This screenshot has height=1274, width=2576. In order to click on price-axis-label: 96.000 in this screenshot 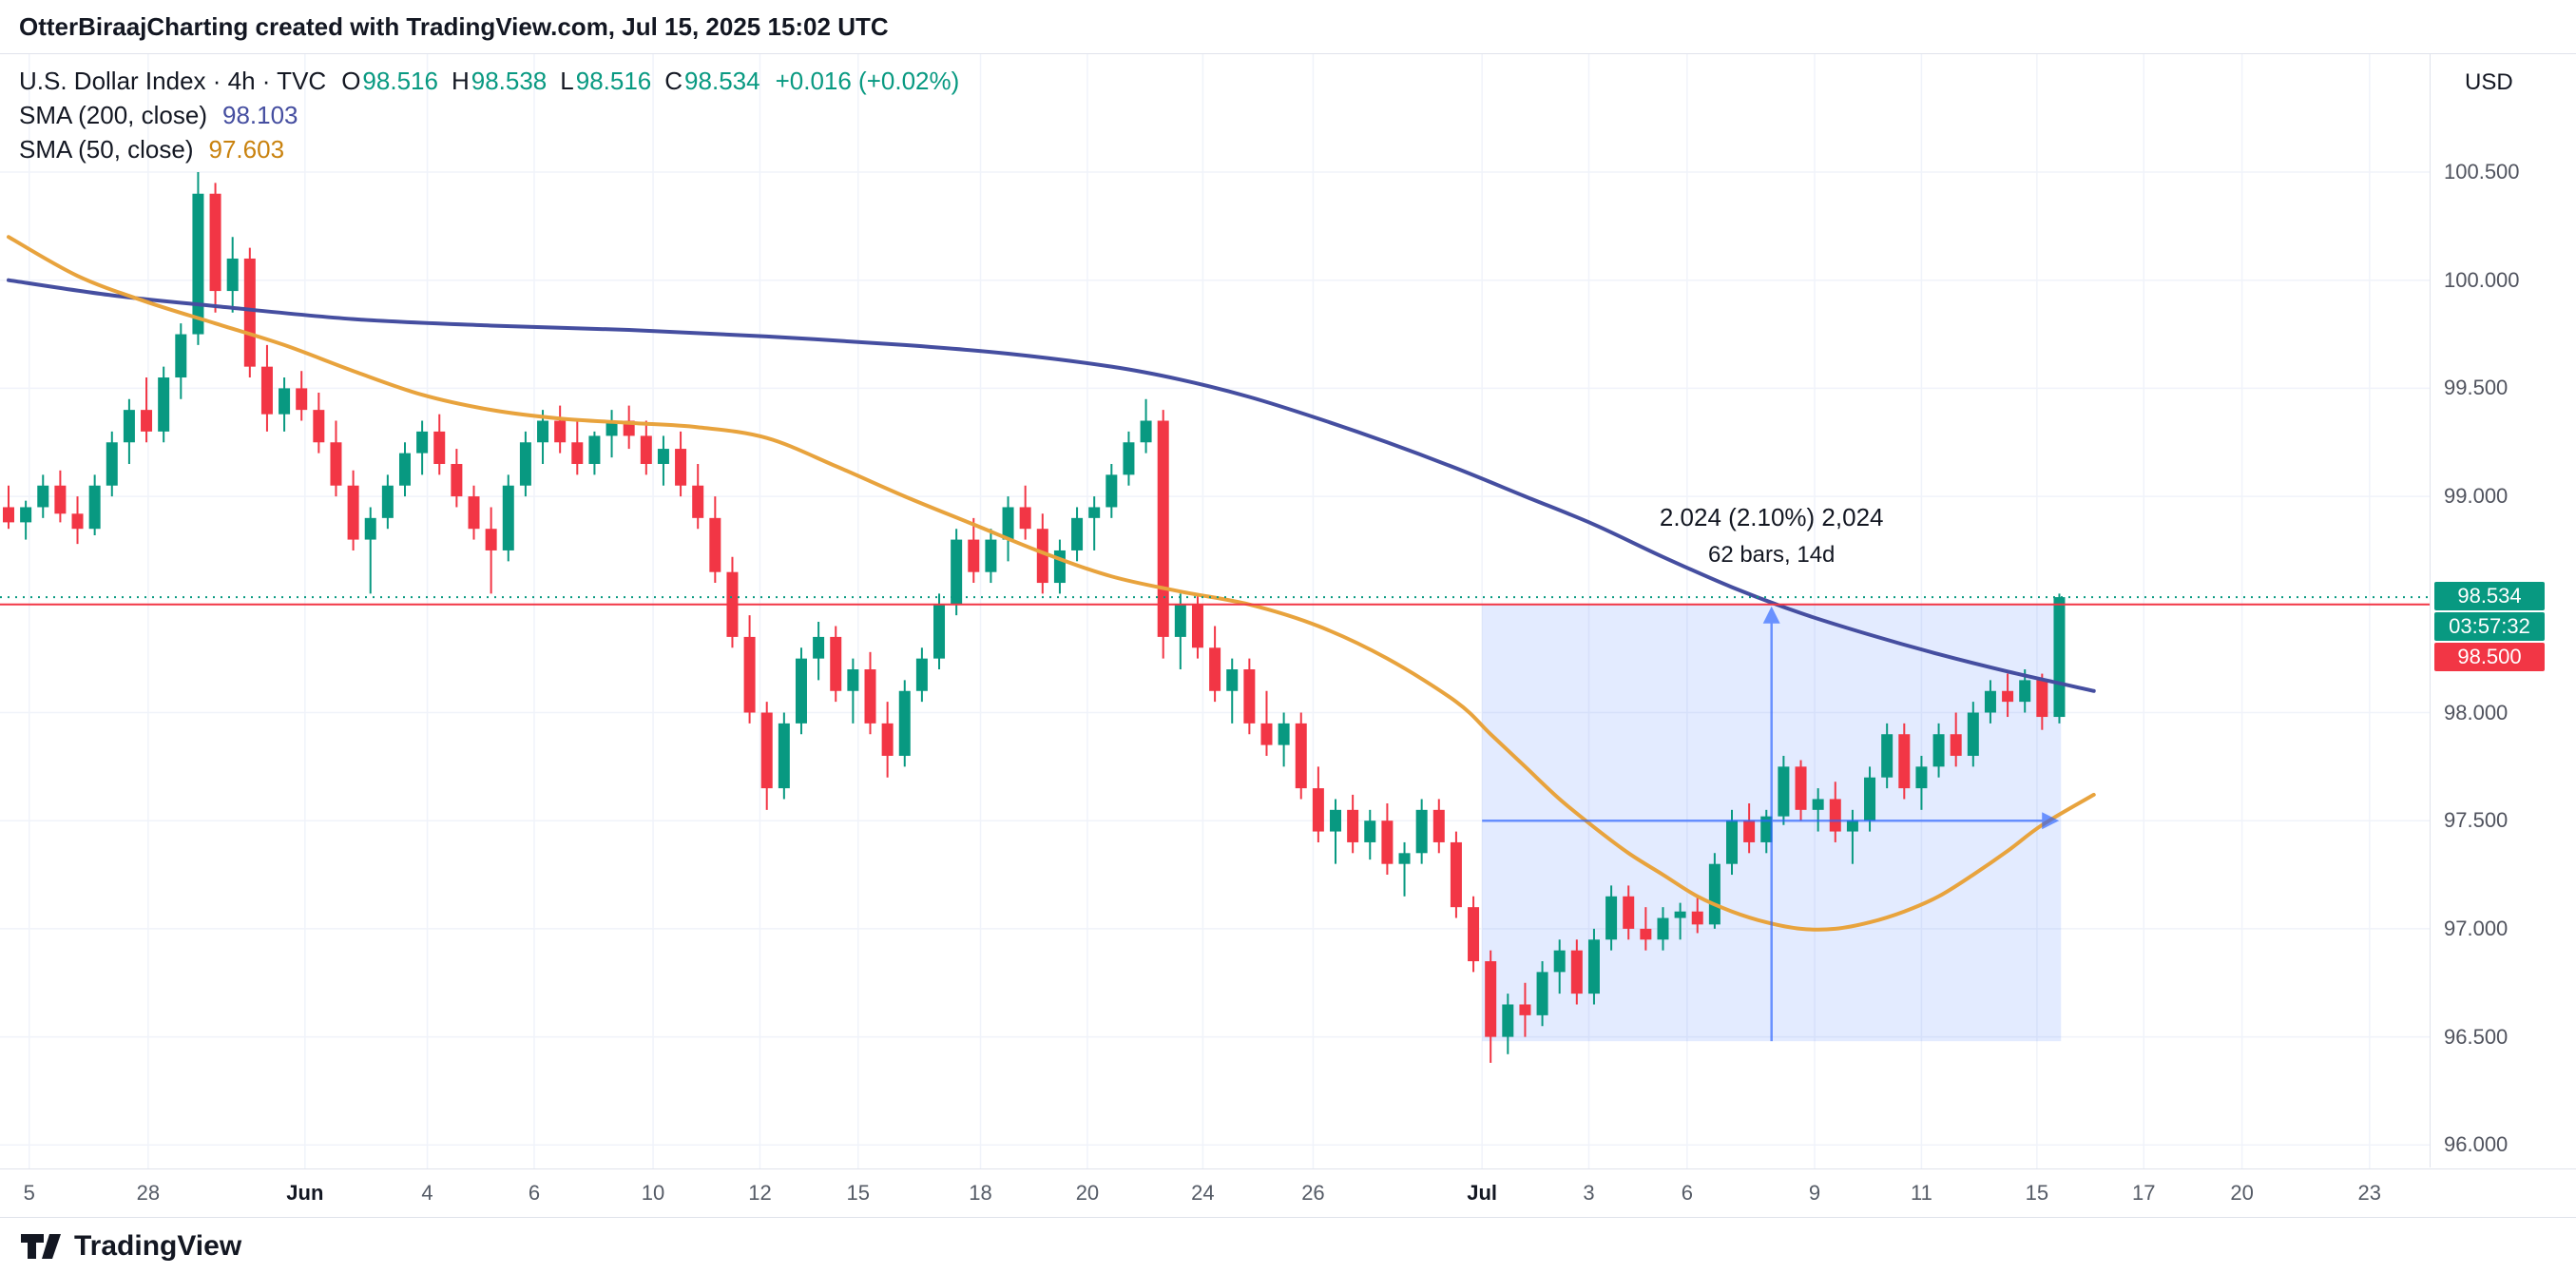, I will do `click(2476, 1144)`.